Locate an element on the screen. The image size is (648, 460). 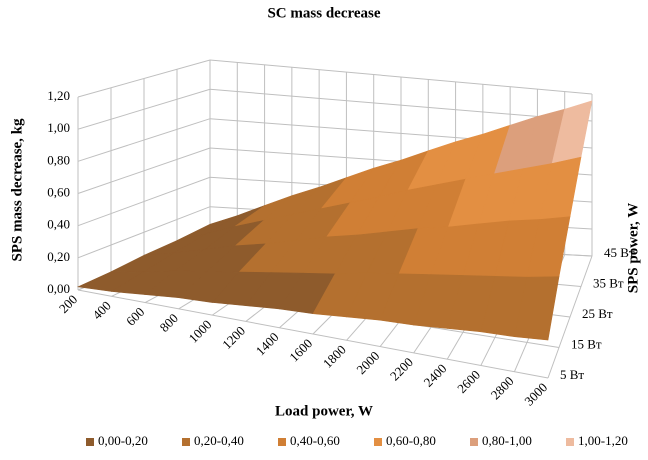
legend-label: 0,40-0,60 is located at coordinates (315, 440).